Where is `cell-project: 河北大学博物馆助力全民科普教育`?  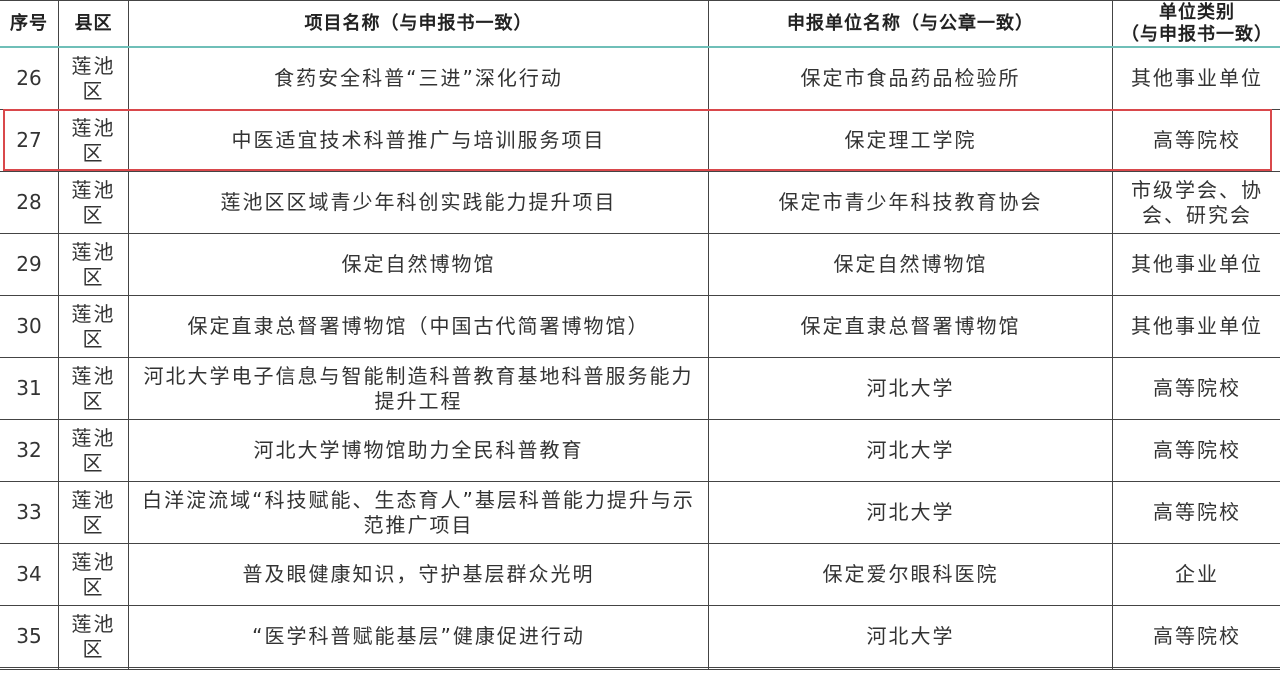 cell-project: 河北大学博物馆助力全民科普教育 is located at coordinates (418, 450).